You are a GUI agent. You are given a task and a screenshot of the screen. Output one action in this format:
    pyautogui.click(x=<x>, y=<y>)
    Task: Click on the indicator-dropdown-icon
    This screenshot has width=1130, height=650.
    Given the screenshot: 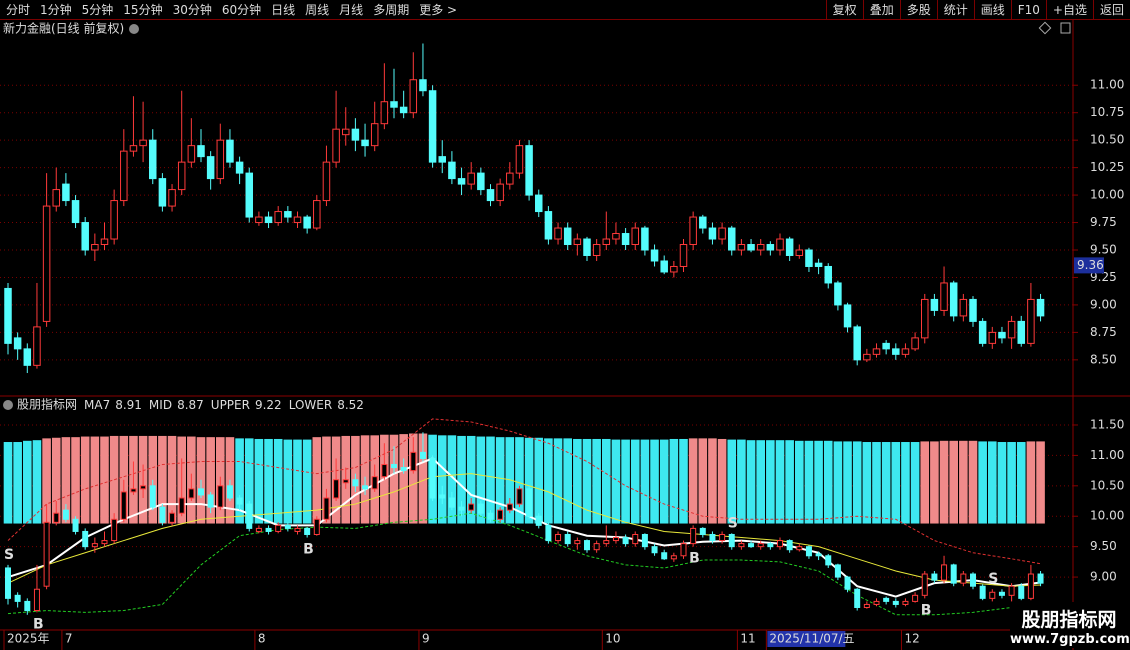 What is the action you would take?
    pyautogui.click(x=8, y=405)
    